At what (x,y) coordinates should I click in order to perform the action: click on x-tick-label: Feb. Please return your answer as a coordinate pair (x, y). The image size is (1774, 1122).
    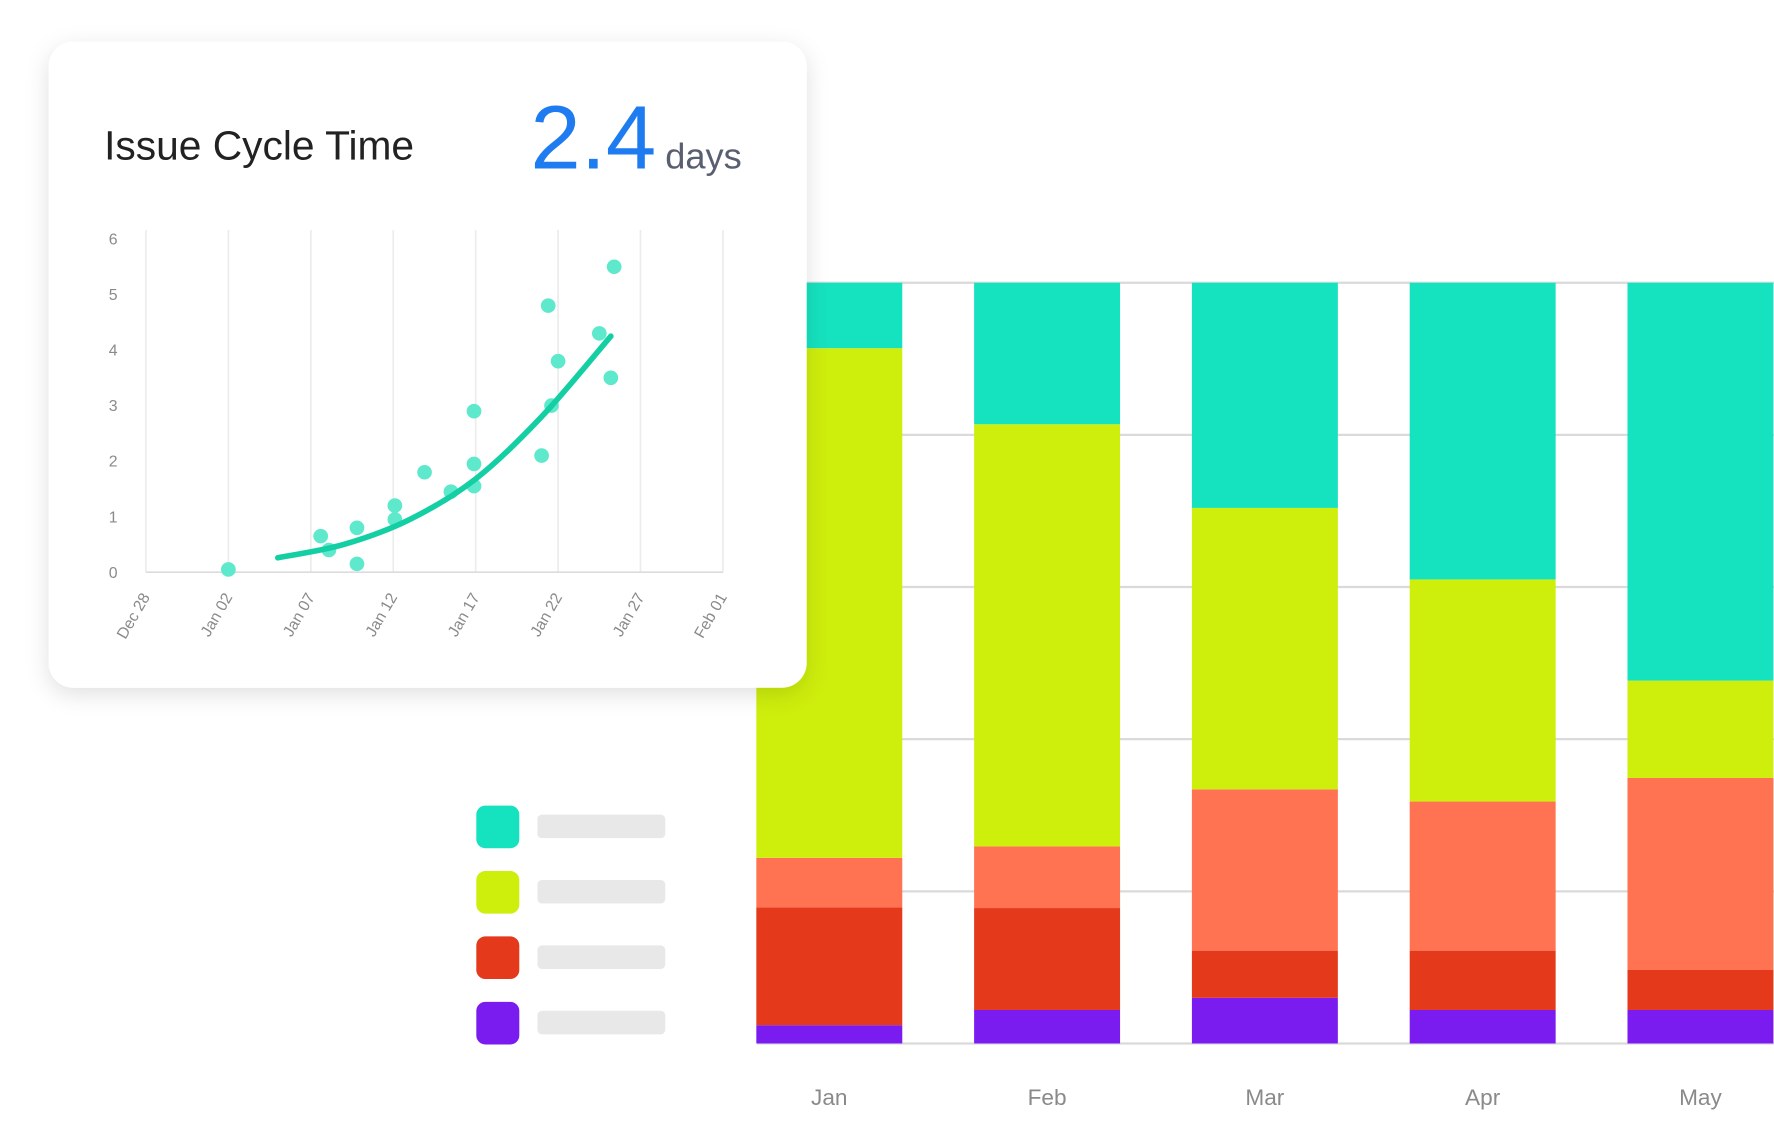
    Looking at the image, I should click on (1047, 1097).